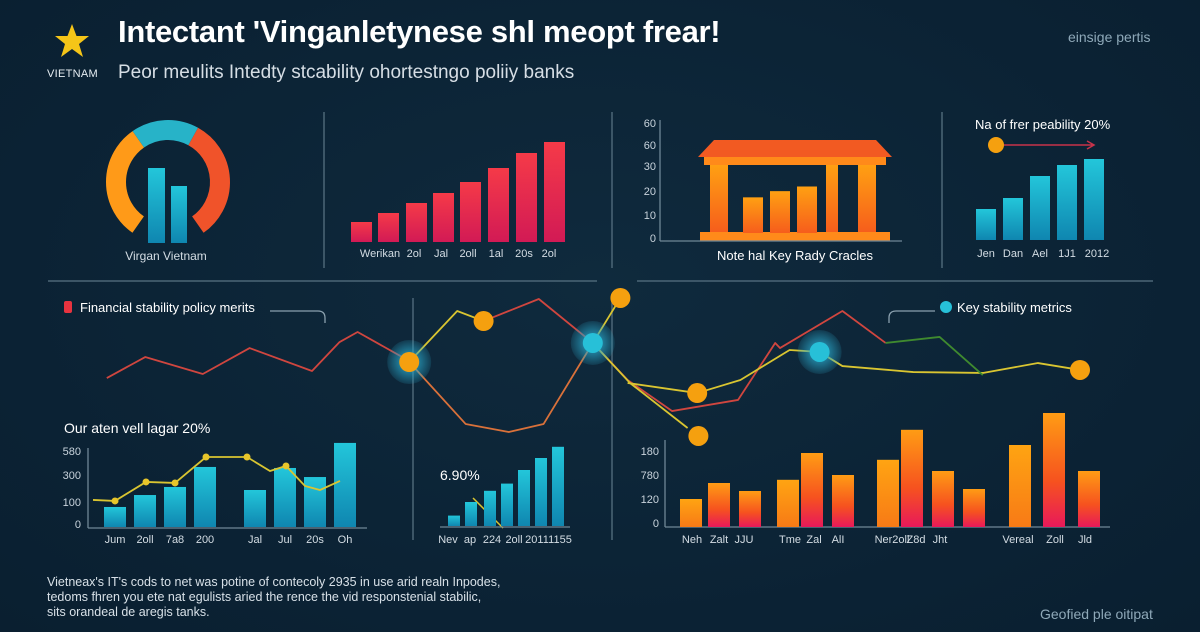 This screenshot has width=1200, height=632. Describe the element at coordinates (208, 180) in the screenshot. I see `donut-slice-red` at that location.